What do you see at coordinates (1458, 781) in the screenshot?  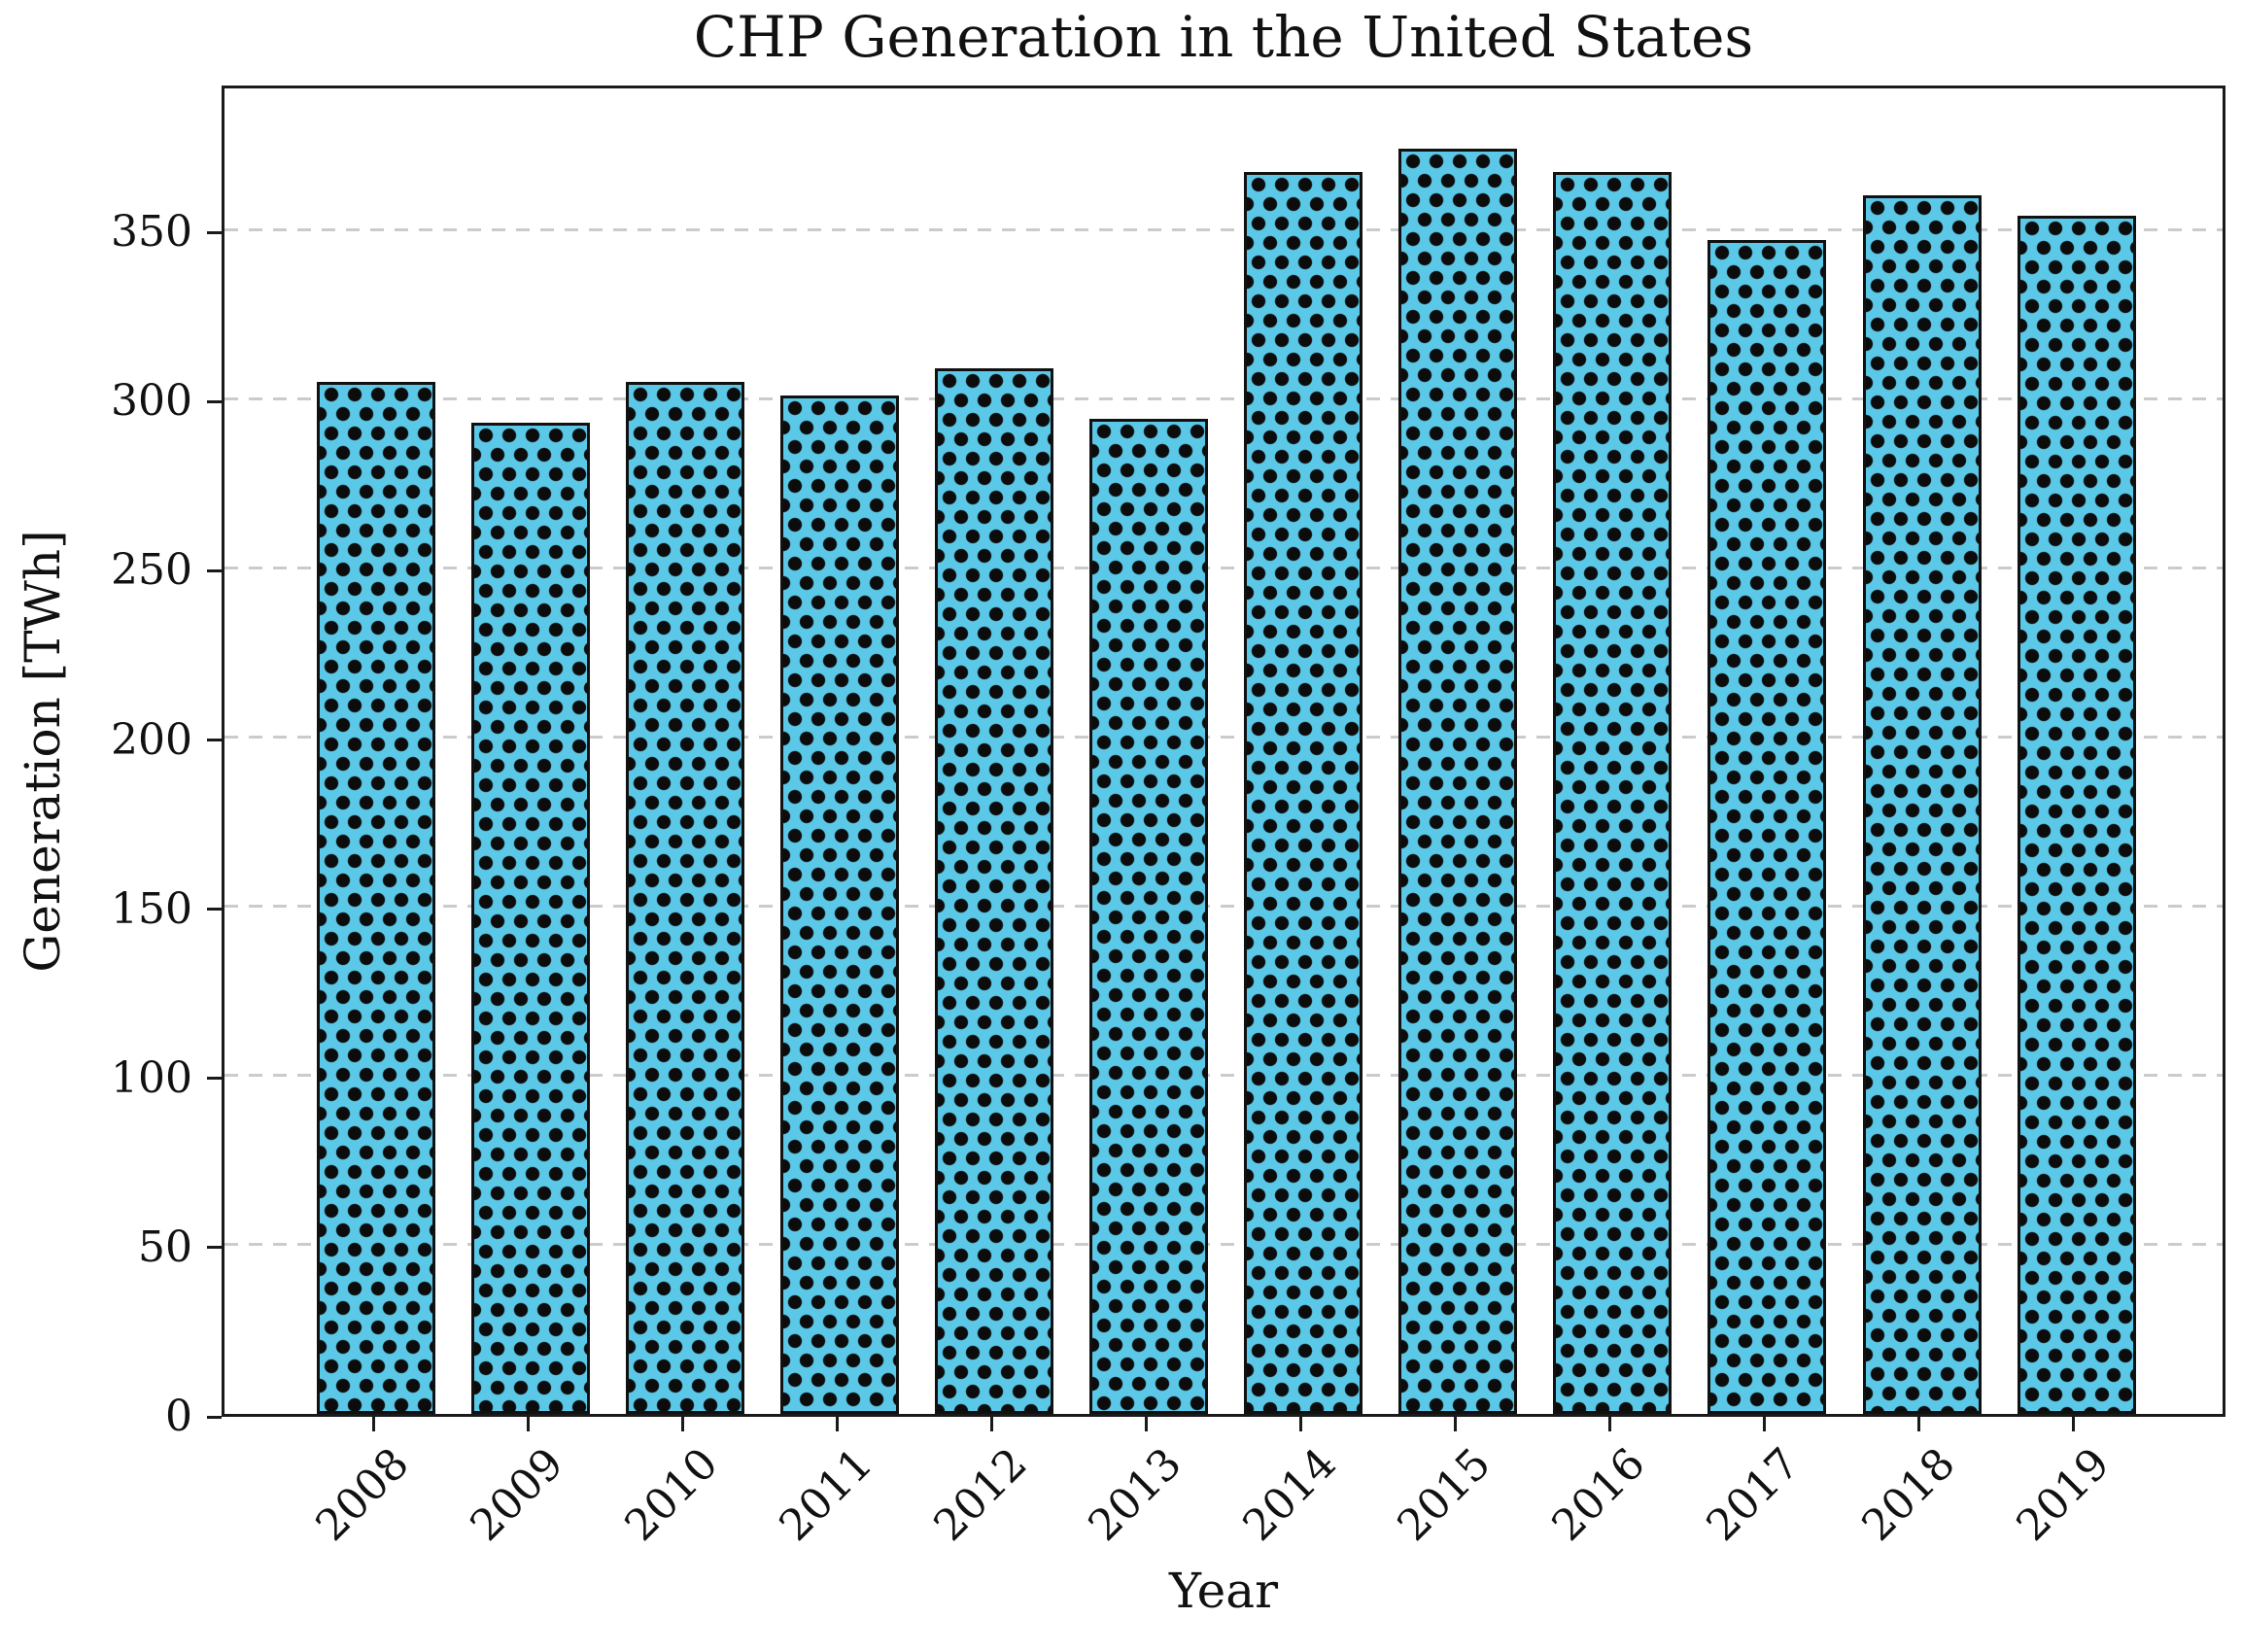 I see `bar-2015` at bounding box center [1458, 781].